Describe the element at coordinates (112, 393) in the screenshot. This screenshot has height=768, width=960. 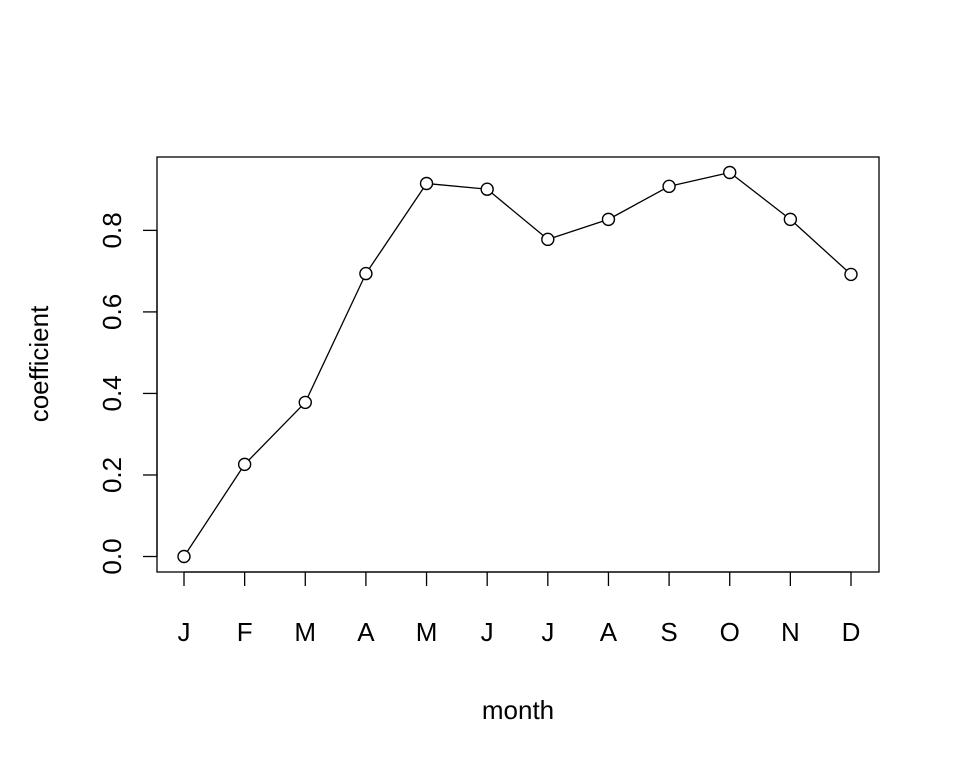
I see `y-tick-label: 0.4` at that location.